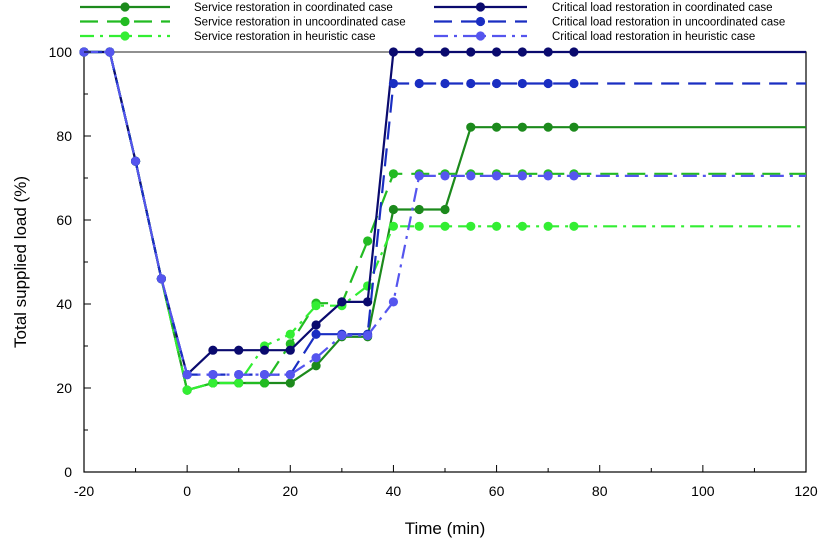 The height and width of the screenshot is (543, 818). Describe the element at coordinates (228, 37) in the screenshot. I see `legend-item-3: Service restoration in heuristic case` at that location.